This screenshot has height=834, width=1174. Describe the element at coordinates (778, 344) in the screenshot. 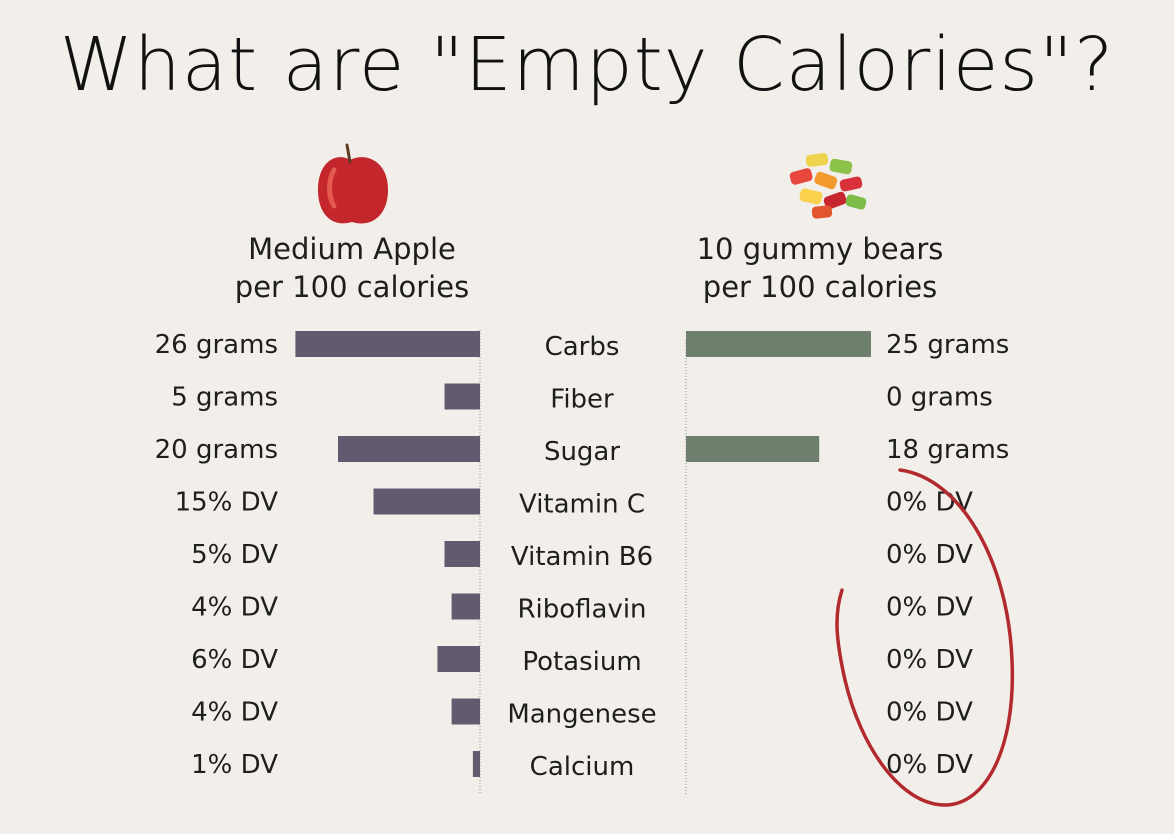

I see `right-bar-carbs` at that location.